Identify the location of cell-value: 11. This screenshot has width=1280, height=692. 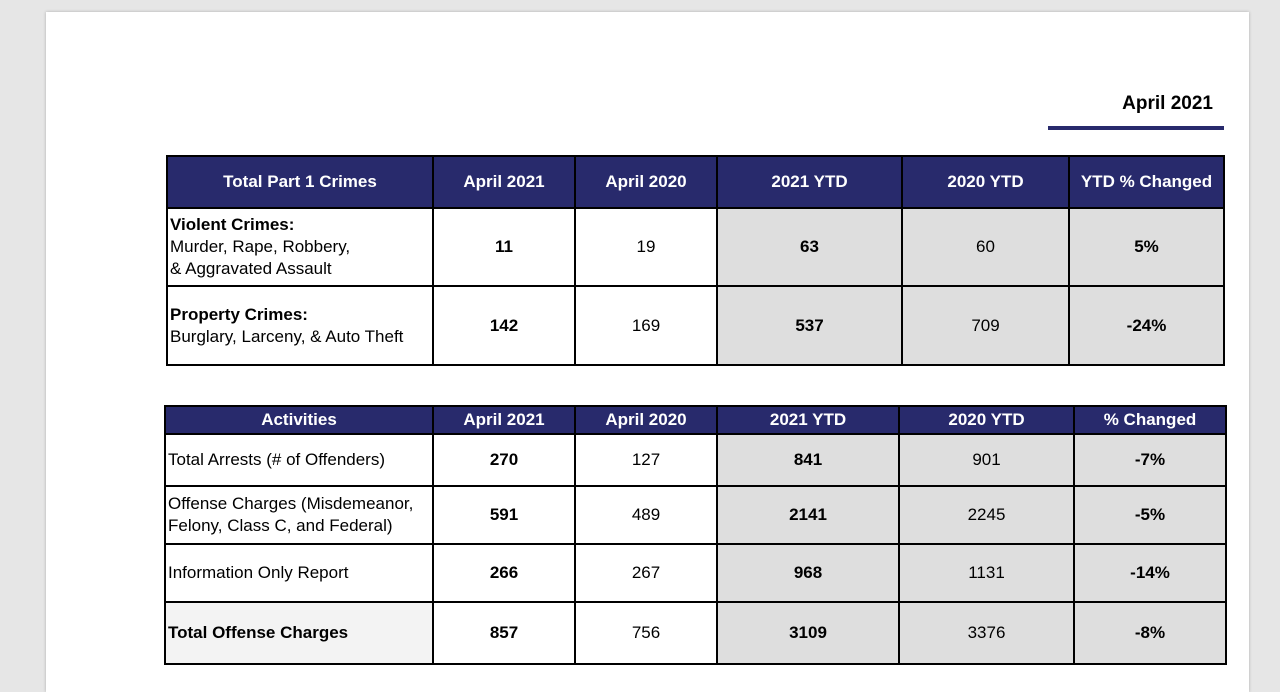
(504, 247).